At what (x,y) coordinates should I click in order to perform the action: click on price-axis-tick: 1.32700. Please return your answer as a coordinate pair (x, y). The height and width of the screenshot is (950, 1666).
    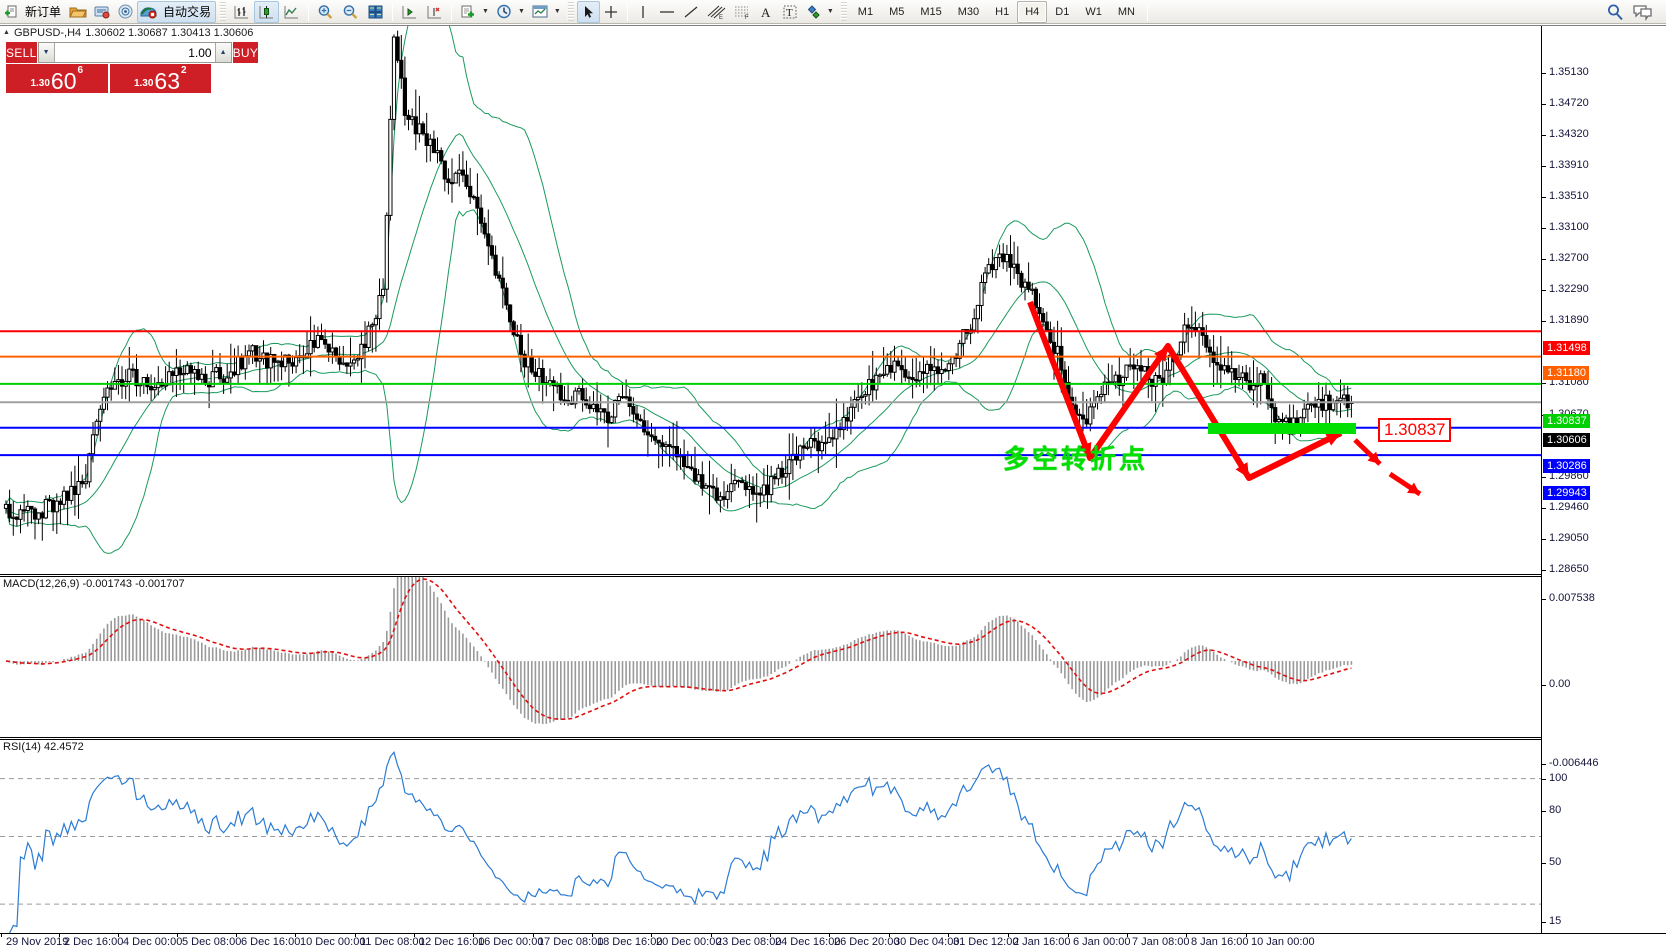
    Looking at the image, I should click on (1565, 258).